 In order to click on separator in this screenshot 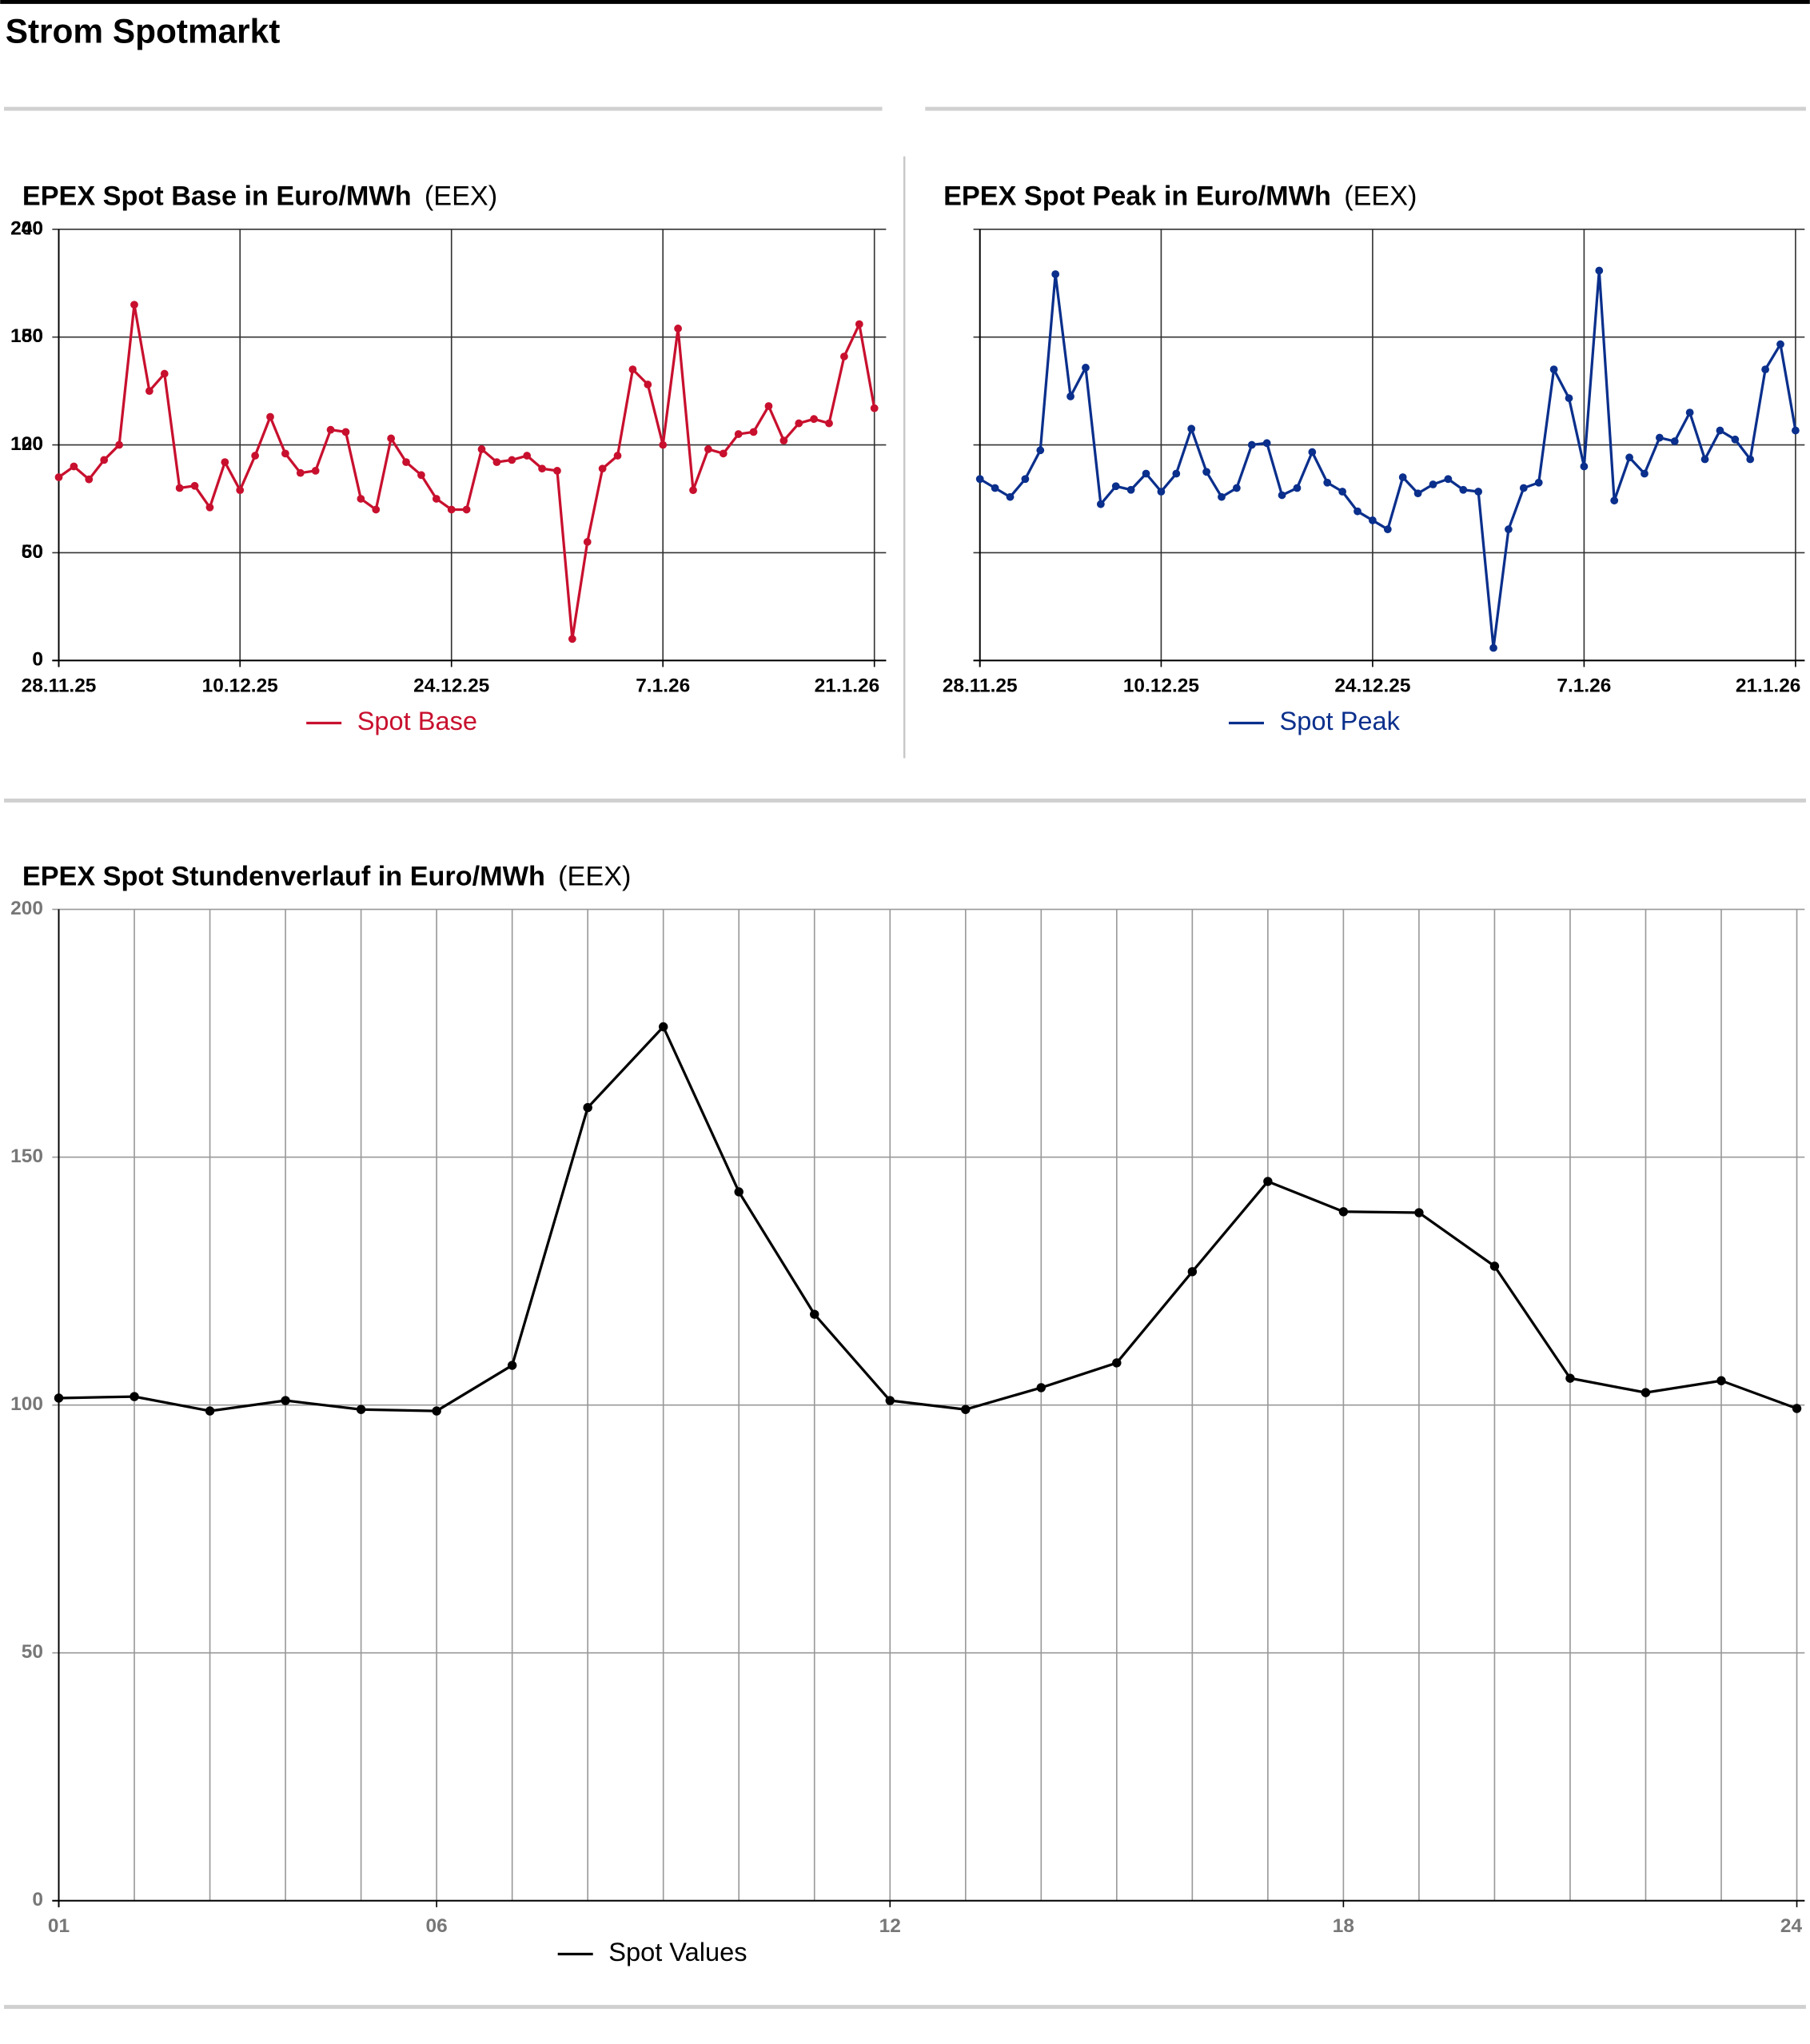, I will do `click(1365, 108)`.